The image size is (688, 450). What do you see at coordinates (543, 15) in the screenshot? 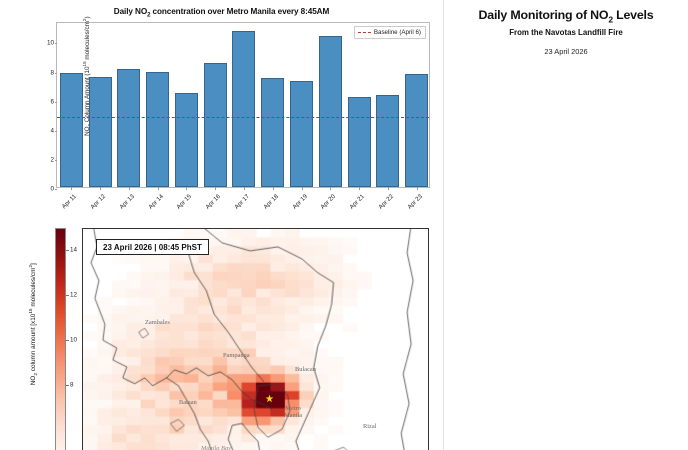
I see `panel-title-p1: Daily Monitoring of NO` at bounding box center [543, 15].